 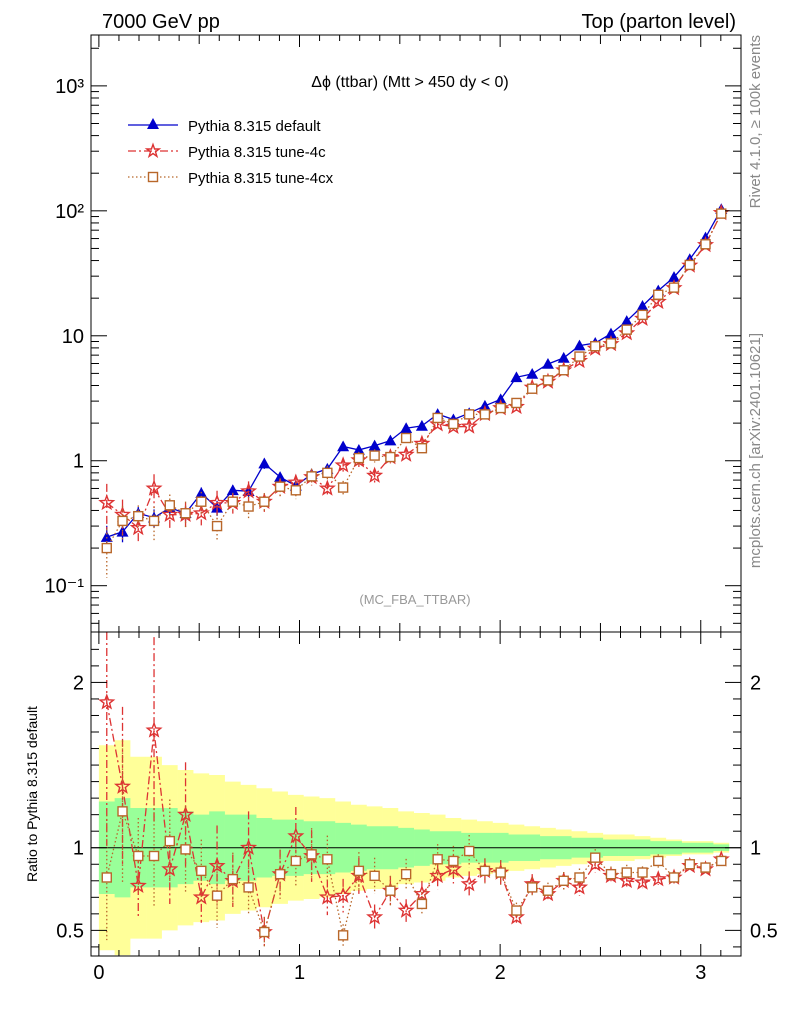 What do you see at coordinates (65, 587) in the screenshot?
I see `y-tick-label: 10⁻¹` at bounding box center [65, 587].